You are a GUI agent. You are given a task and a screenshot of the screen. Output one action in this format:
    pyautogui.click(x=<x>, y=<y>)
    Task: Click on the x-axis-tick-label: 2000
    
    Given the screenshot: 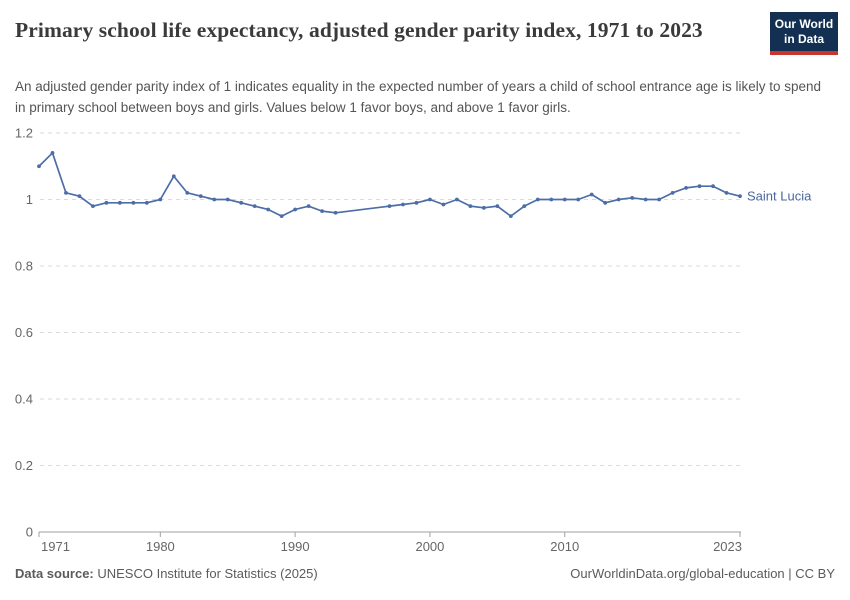 What is the action you would take?
    pyautogui.click(x=429, y=546)
    